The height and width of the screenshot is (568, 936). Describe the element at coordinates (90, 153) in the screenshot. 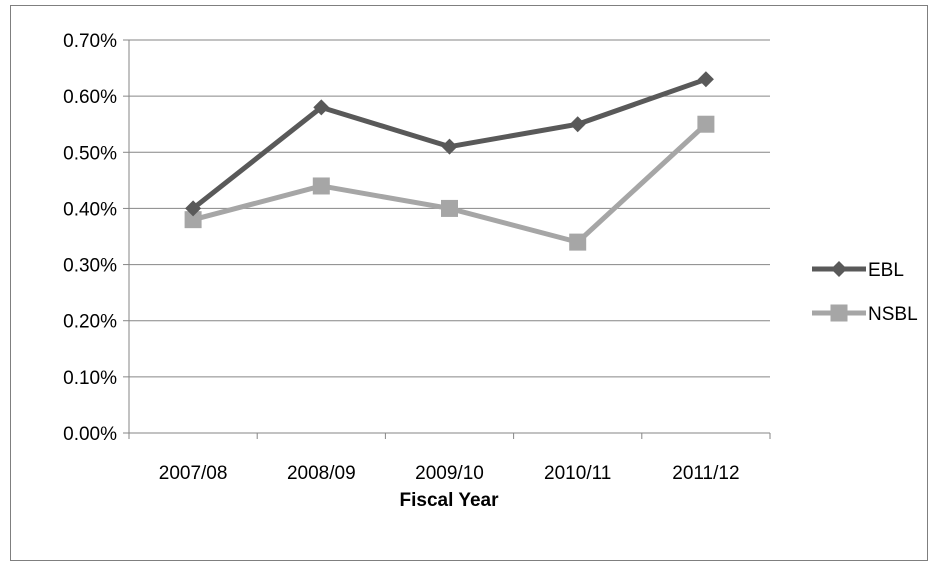

I see `y-tick-label: 0.50%` at that location.